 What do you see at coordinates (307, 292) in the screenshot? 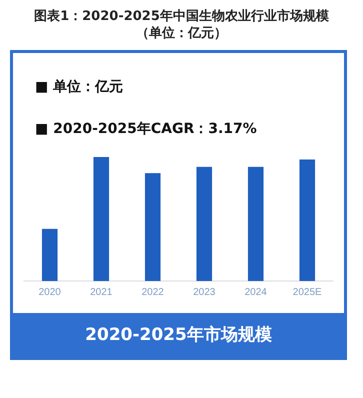
I see `x-tick-label: 2025E` at bounding box center [307, 292].